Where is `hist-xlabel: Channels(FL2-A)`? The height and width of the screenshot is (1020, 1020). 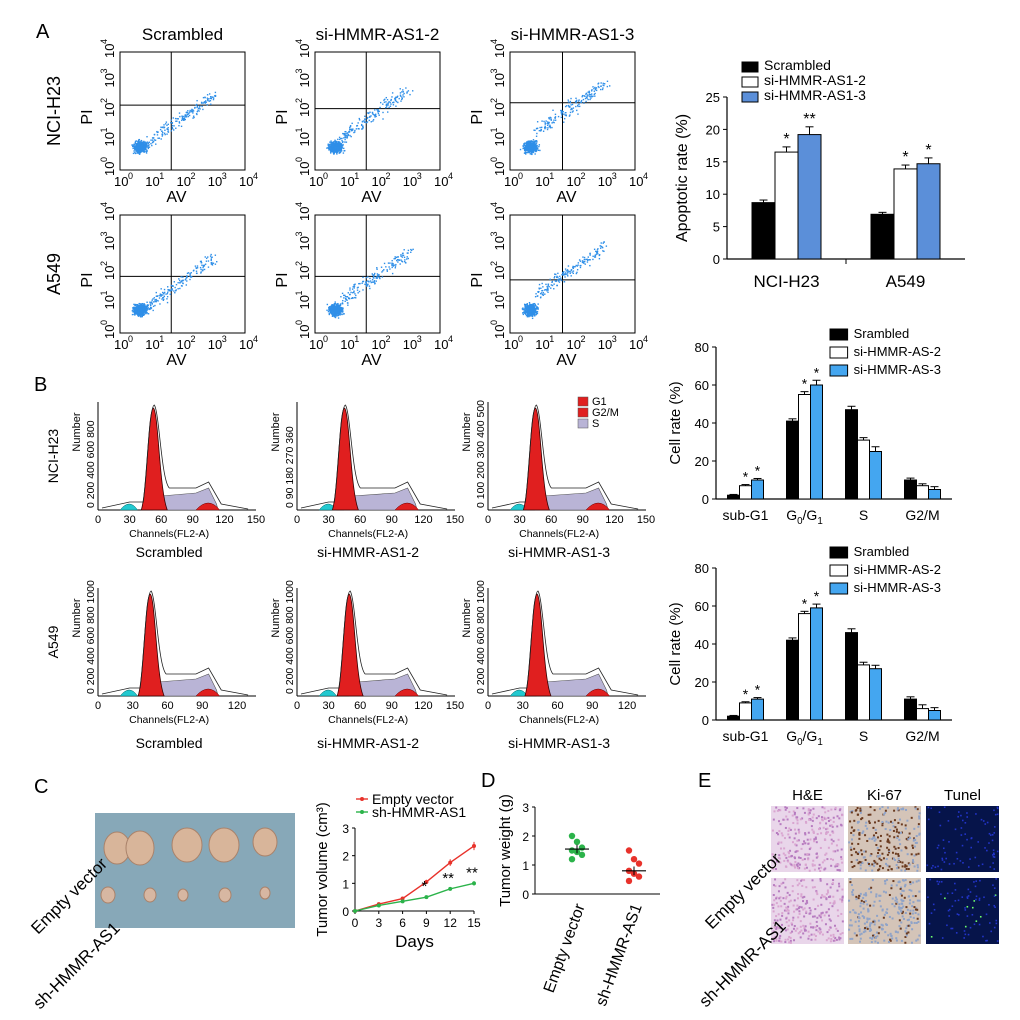 hist-xlabel: Channels(FL2-A) is located at coordinates (368, 534).